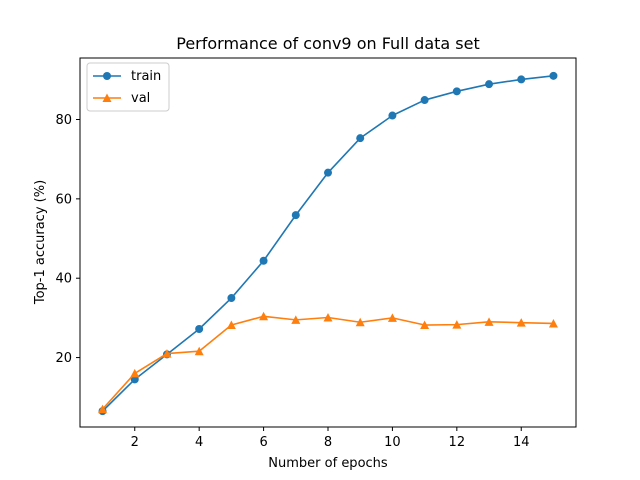 This screenshot has width=640, height=480. I want to click on legend-train-label: train, so click(146, 76).